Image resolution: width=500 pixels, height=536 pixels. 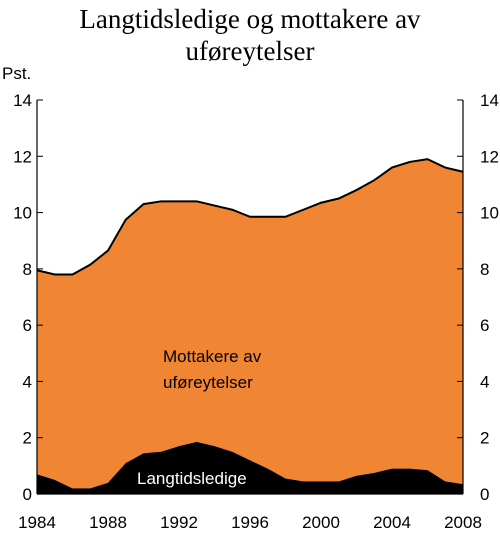 I want to click on y-tick-label-left: 8, so click(x=27, y=269).